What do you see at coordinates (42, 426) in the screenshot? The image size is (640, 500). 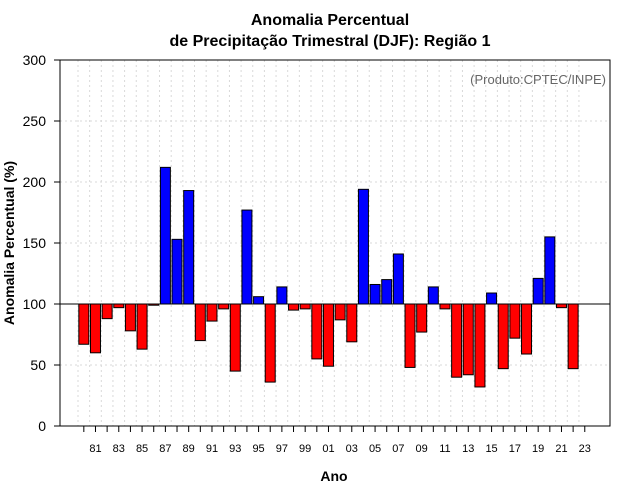 I see `y-tick-label: 0` at bounding box center [42, 426].